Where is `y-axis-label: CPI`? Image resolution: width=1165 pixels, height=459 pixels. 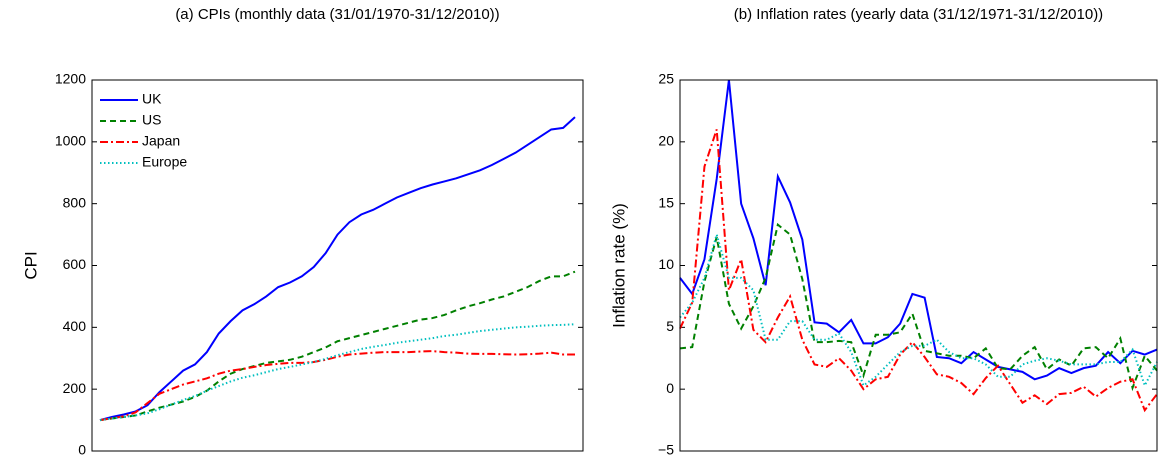
y-axis-label: CPI is located at coordinates (30, 265).